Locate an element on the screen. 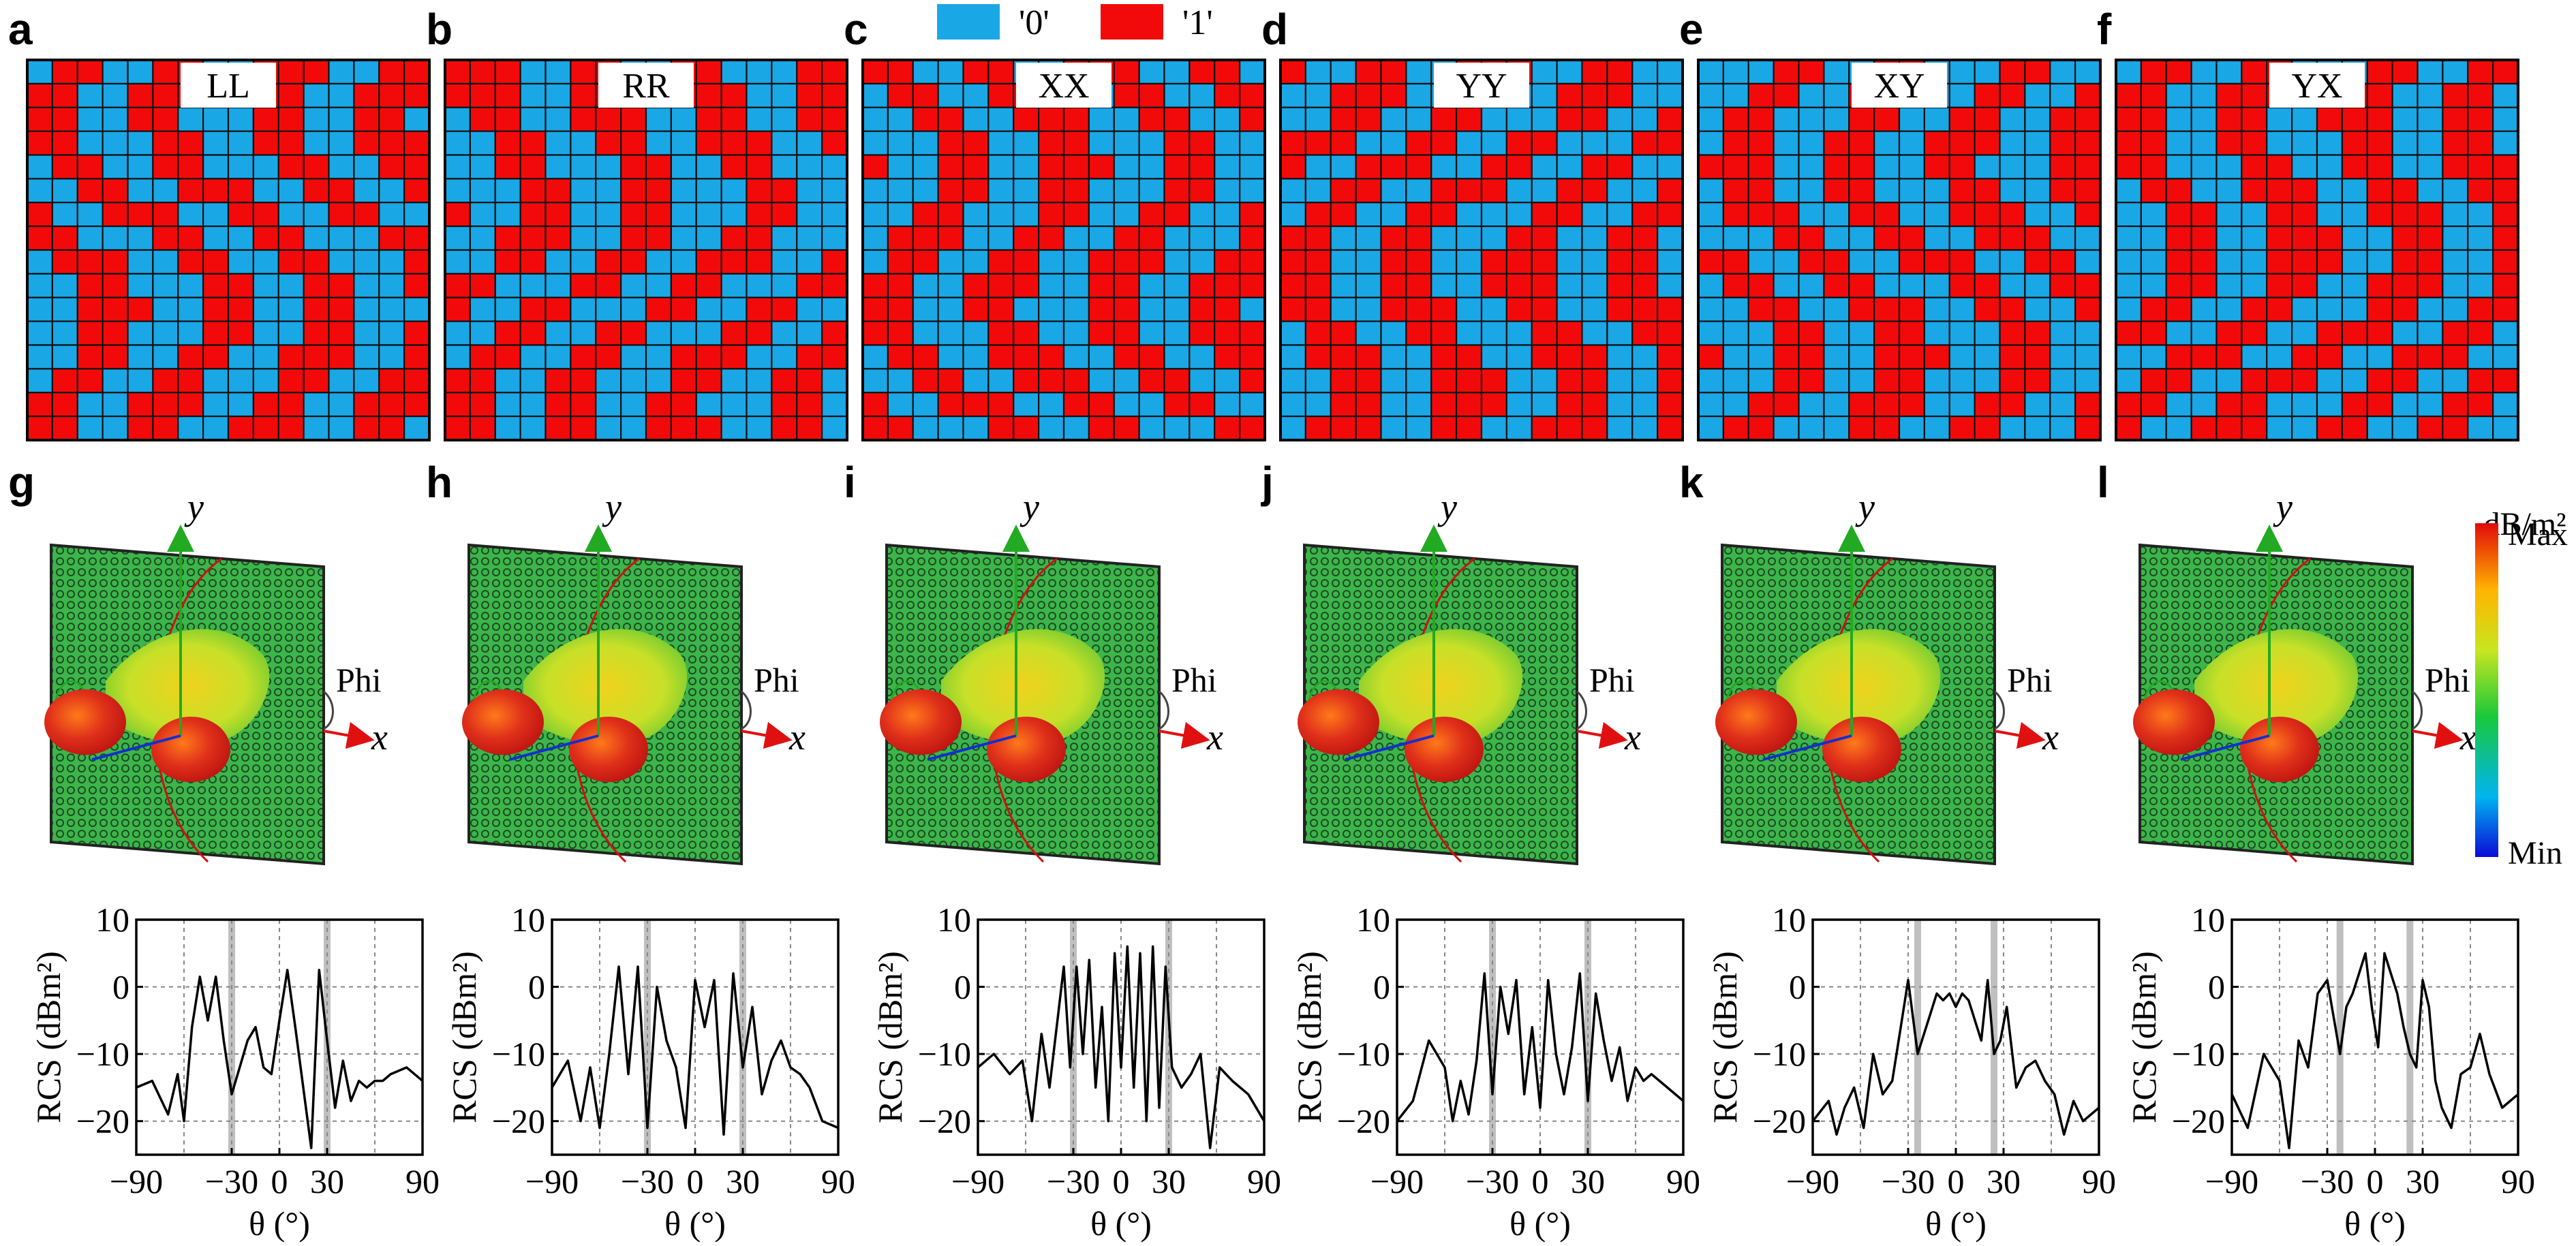 Image resolution: width=2576 pixels, height=1246 pixels. code-label: XX is located at coordinates (1063, 86).